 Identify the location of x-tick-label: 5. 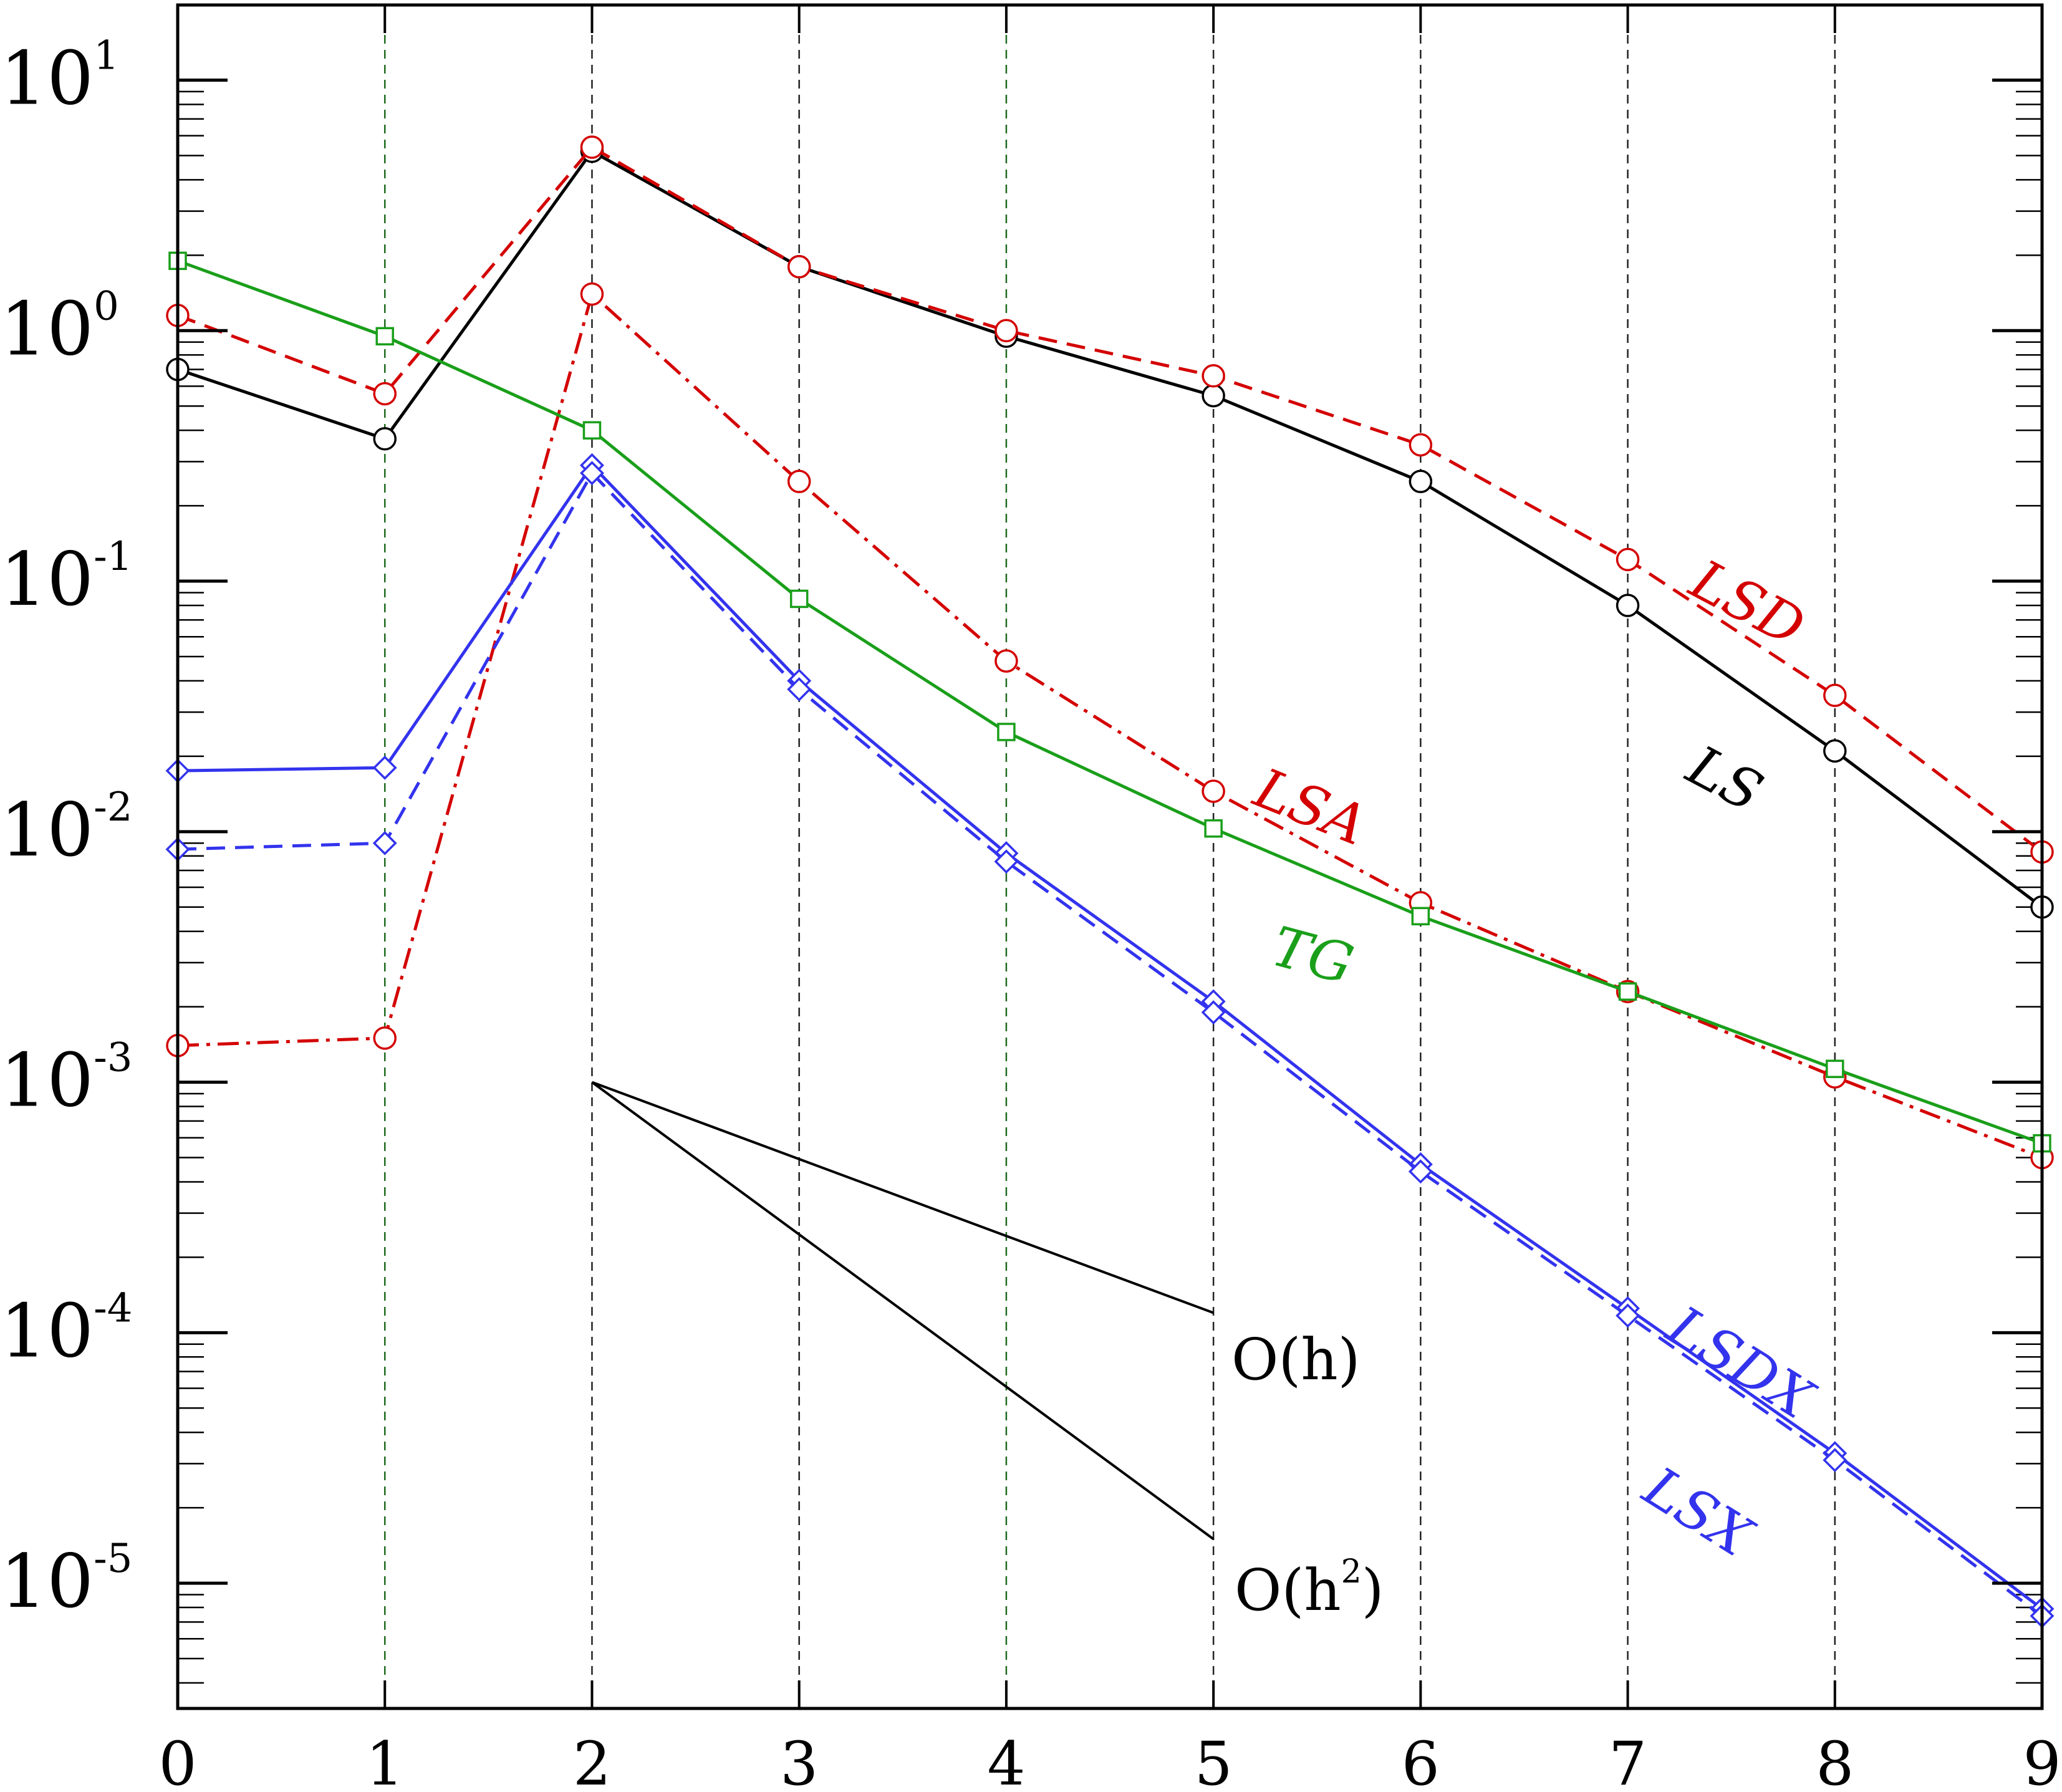
(1214, 1761).